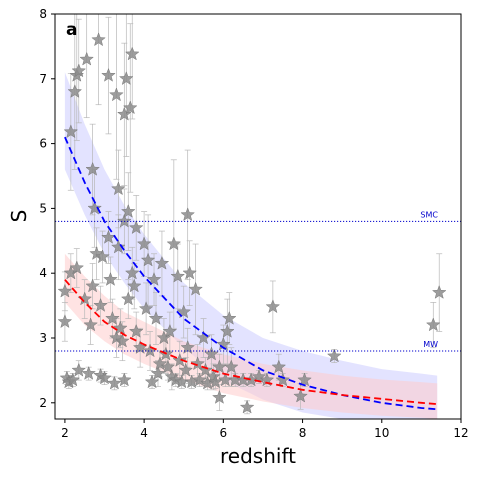 The image size is (479, 477). Describe the element at coordinates (43, 208) in the screenshot. I see `y-tick-label: 5` at that location.